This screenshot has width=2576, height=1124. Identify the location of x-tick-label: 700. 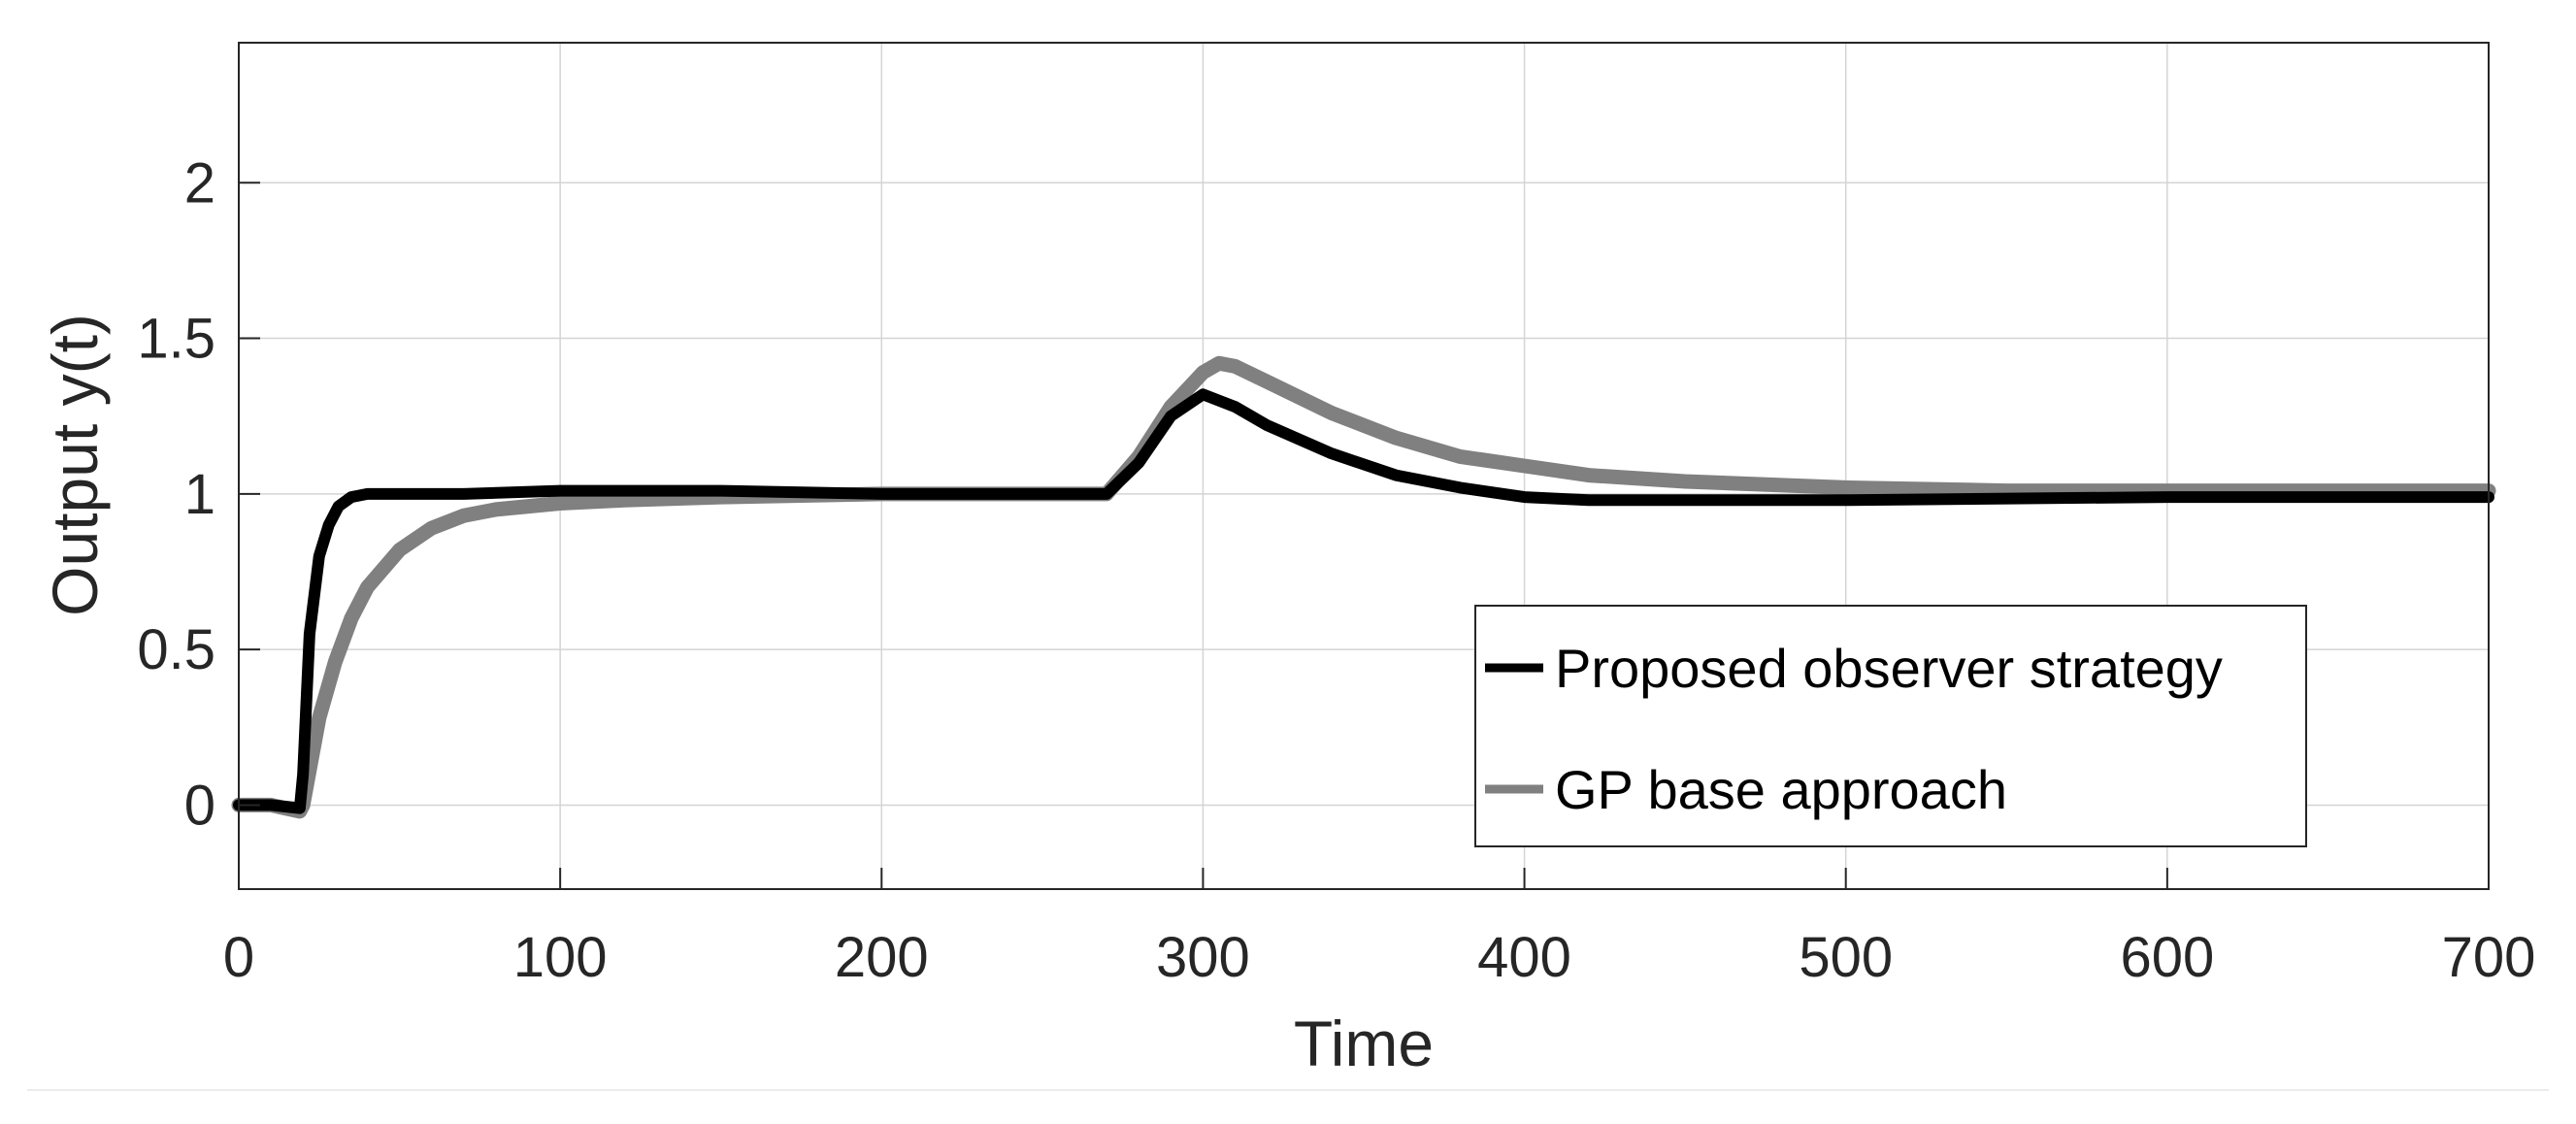
(2489, 957).